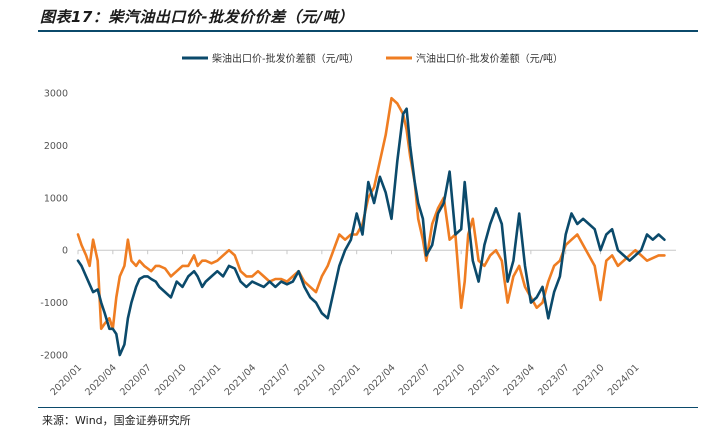 The height and width of the screenshot is (434, 722). Describe the element at coordinates (101, 380) in the screenshot. I see `x-tick-label: 2020/04` at that location.